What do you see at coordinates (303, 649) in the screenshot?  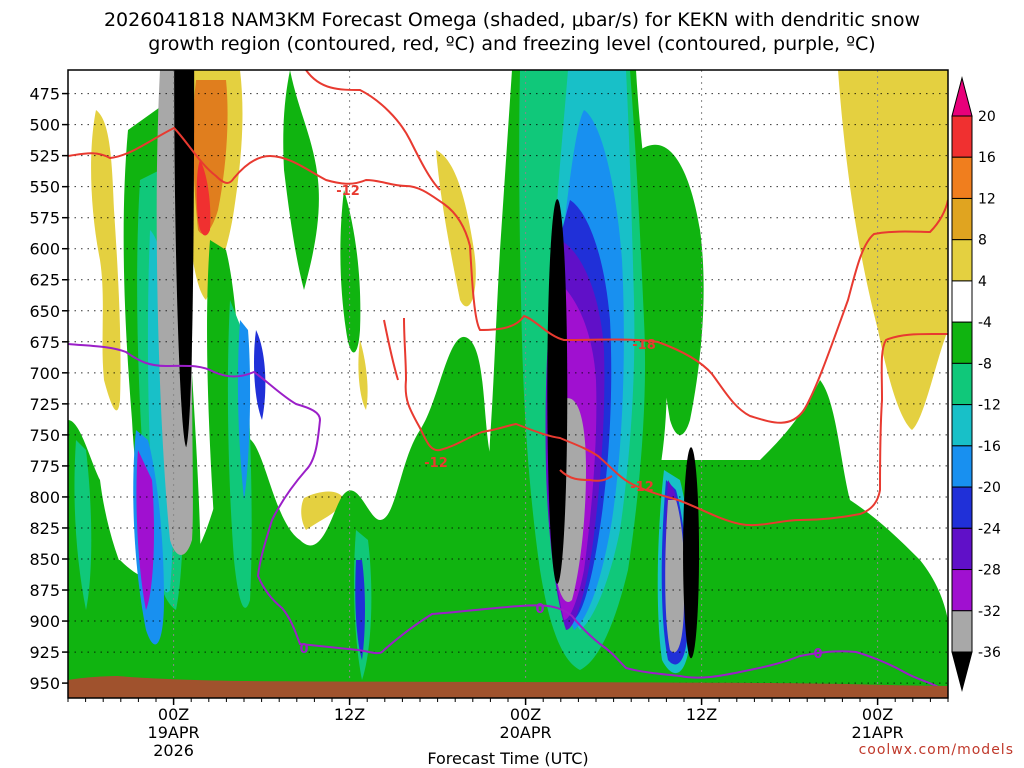 I see `contour-label-4: 0` at bounding box center [303, 649].